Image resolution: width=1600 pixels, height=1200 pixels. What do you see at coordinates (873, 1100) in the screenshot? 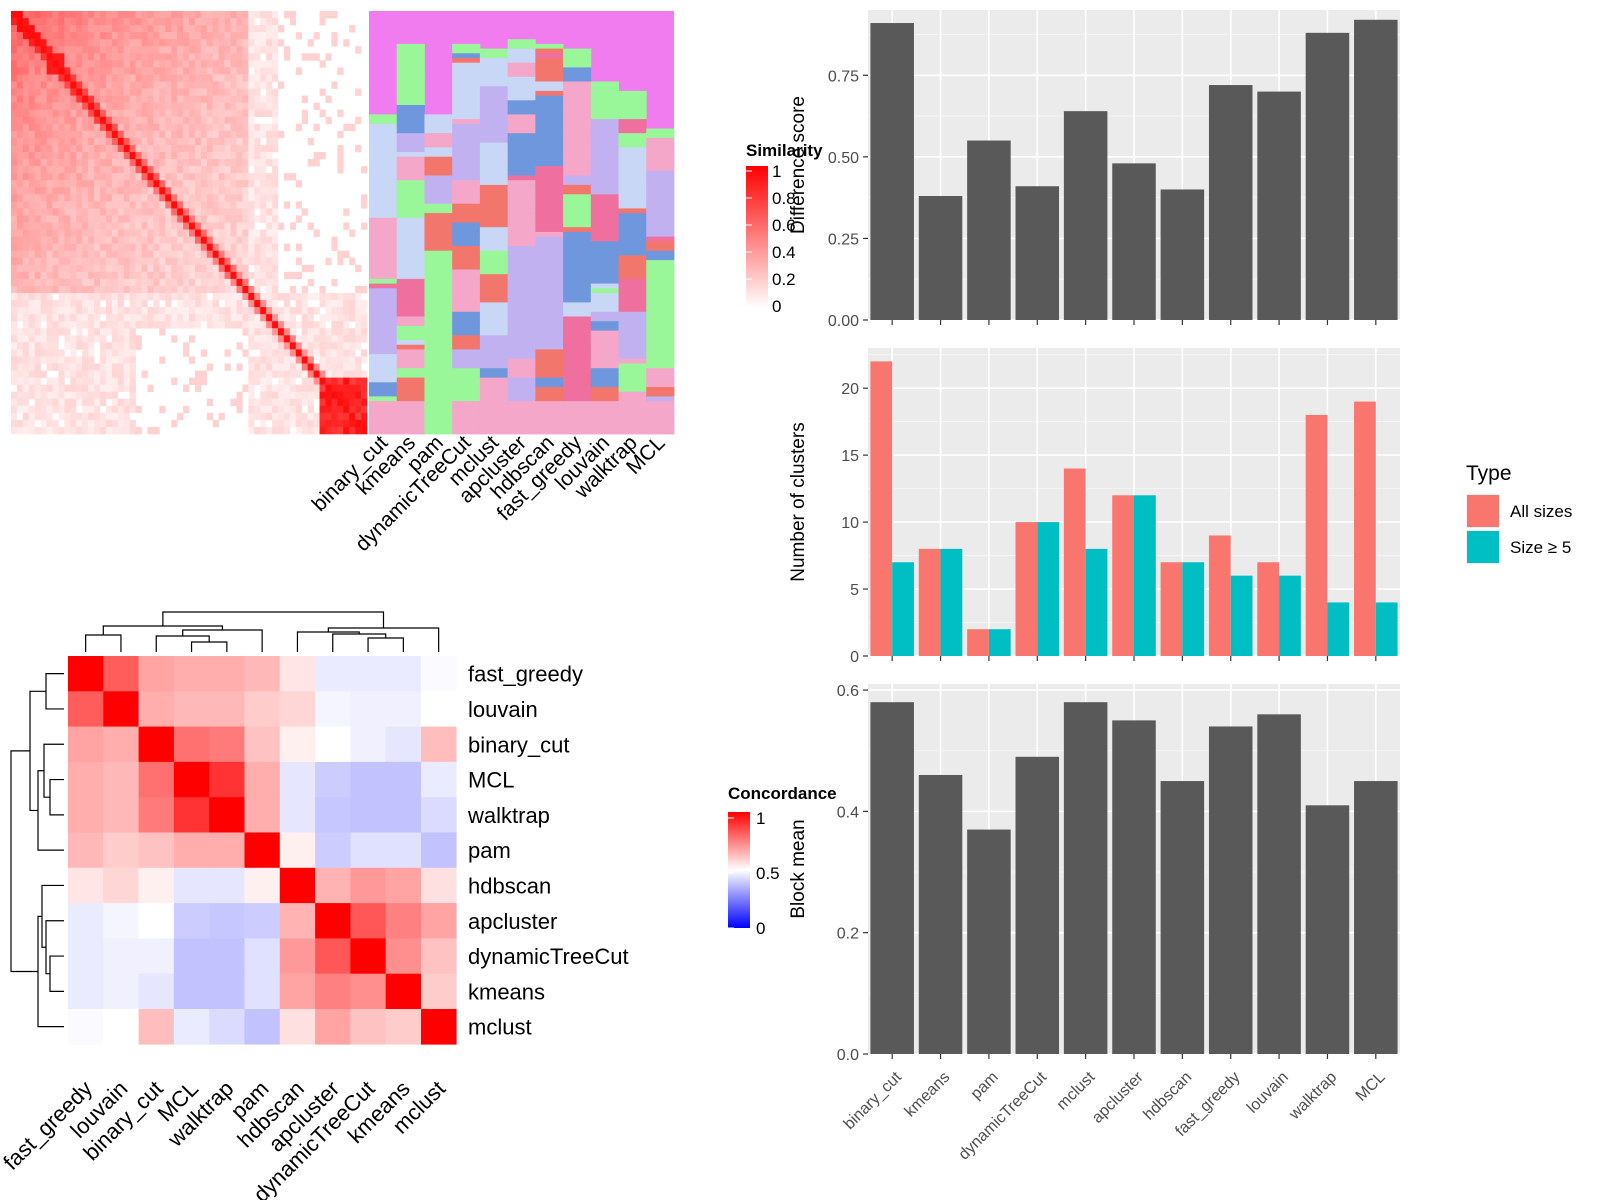
I see `x-tick-label: binary_cut` at bounding box center [873, 1100].